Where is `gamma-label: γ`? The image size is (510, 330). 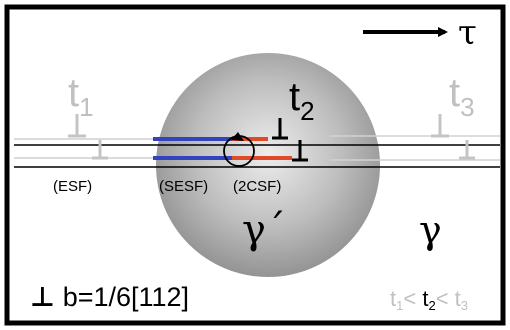
gamma-label: γ is located at coordinates (430, 230).